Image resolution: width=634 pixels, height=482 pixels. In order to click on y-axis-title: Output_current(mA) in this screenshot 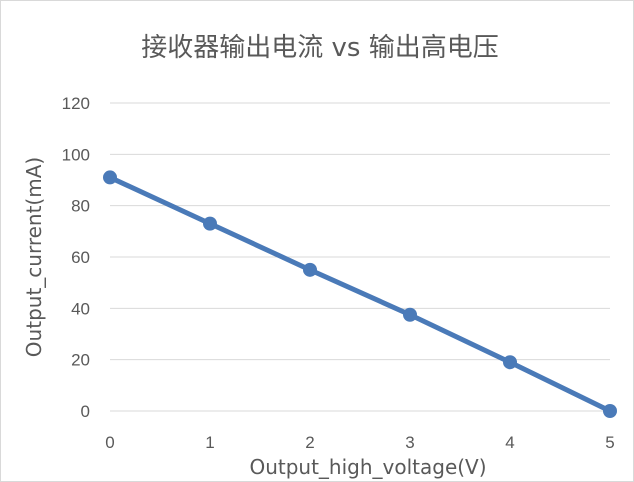, I will do `click(34, 257)`.